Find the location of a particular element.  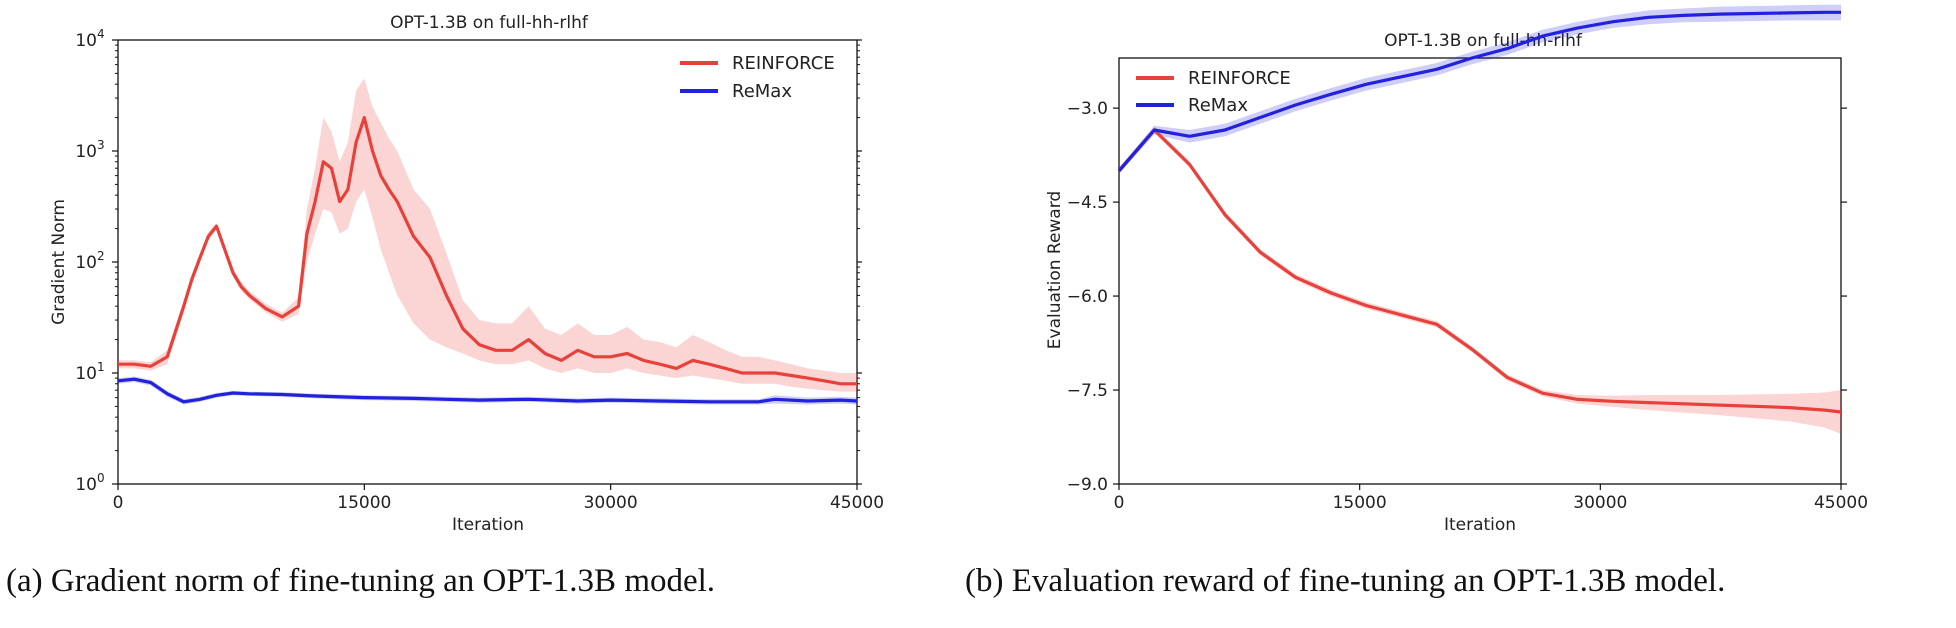

chart-b-xtick-label: 45000 is located at coordinates (1841, 503).